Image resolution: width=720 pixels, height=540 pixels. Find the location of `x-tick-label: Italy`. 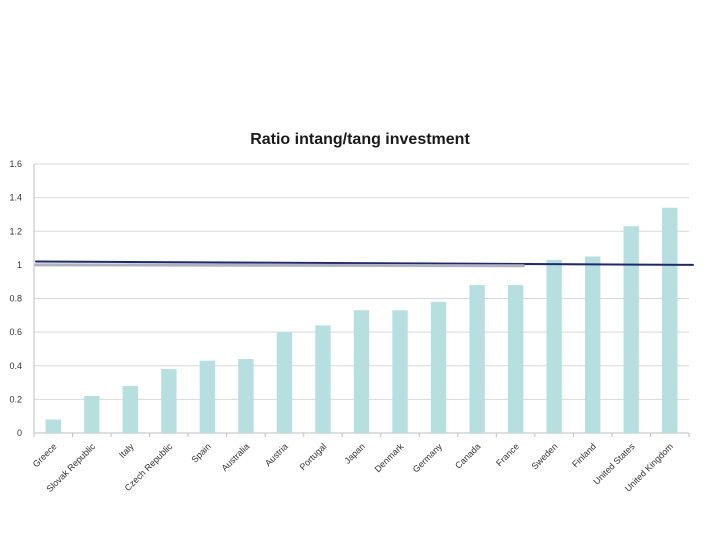

x-tick-label: Italy is located at coordinates (126, 450).